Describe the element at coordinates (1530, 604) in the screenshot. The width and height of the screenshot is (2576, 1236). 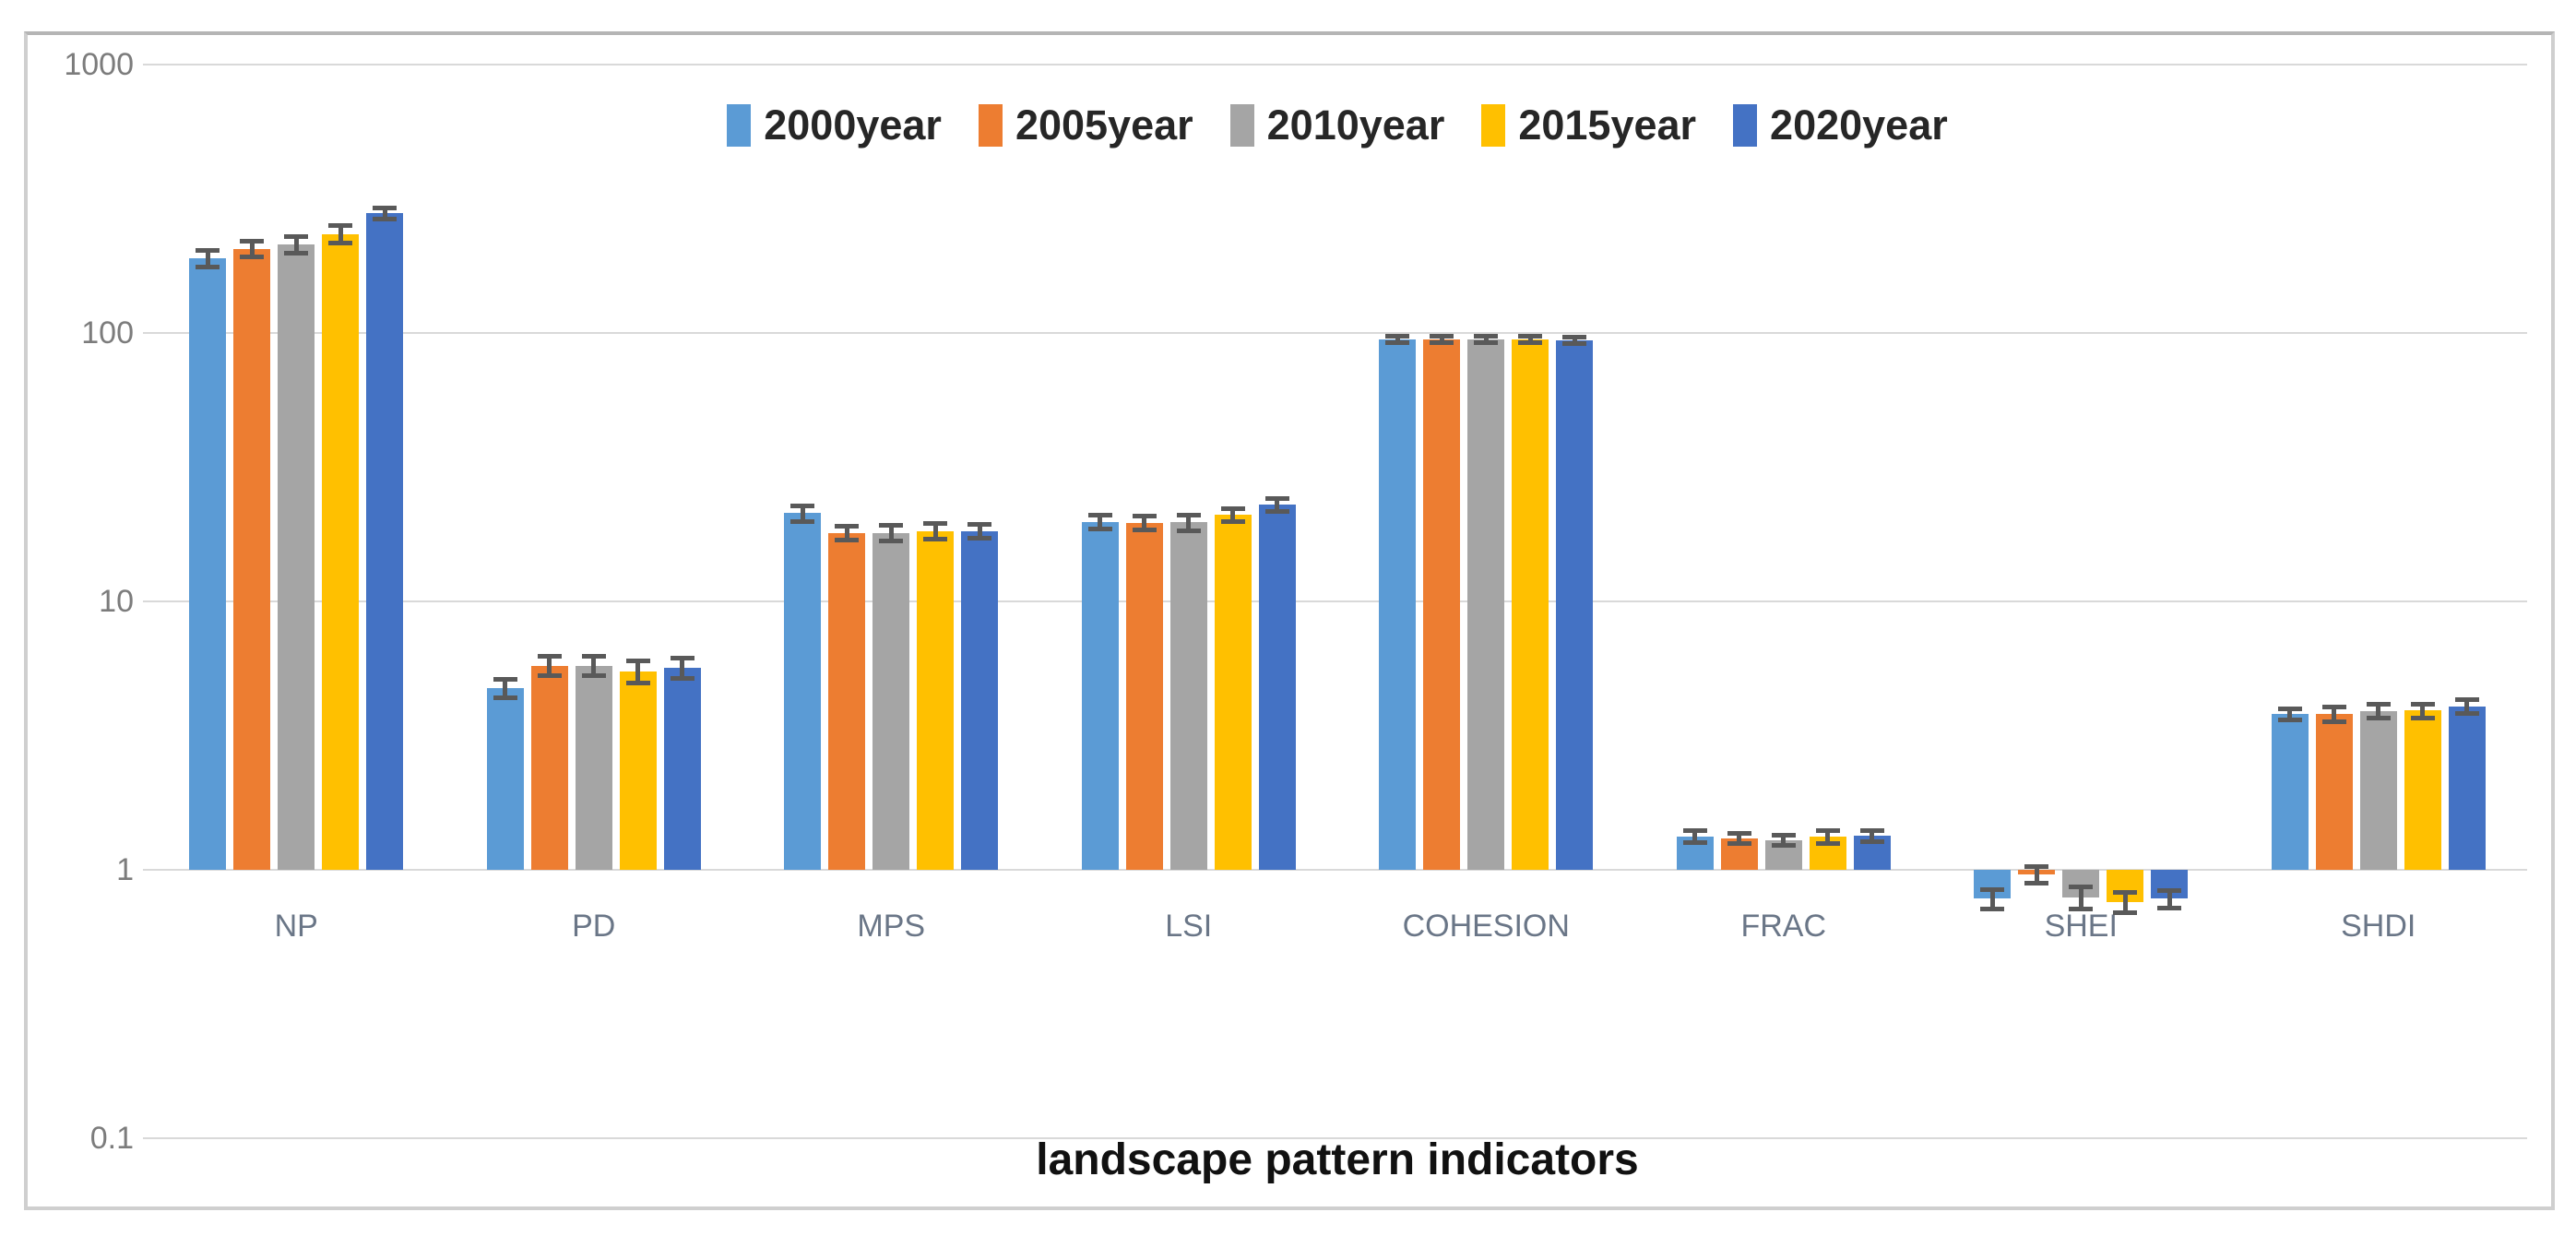
I see `bar-COHESION-2015year` at that location.